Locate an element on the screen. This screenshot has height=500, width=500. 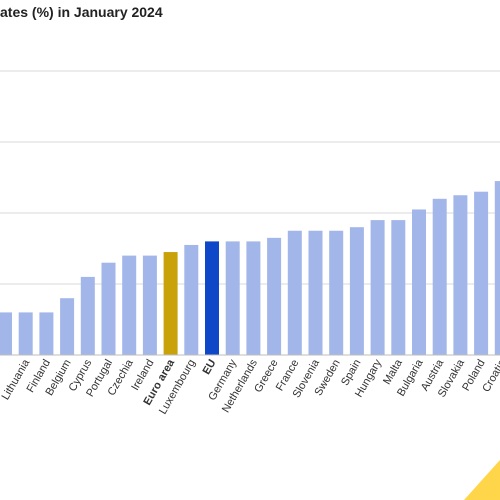
bar-greece is located at coordinates (274, 296).